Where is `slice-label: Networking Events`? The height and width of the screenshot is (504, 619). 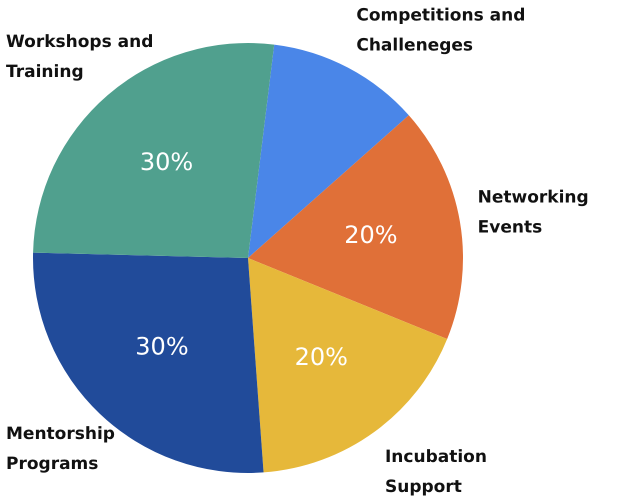 slice-label: Networking Events is located at coordinates (533, 213).